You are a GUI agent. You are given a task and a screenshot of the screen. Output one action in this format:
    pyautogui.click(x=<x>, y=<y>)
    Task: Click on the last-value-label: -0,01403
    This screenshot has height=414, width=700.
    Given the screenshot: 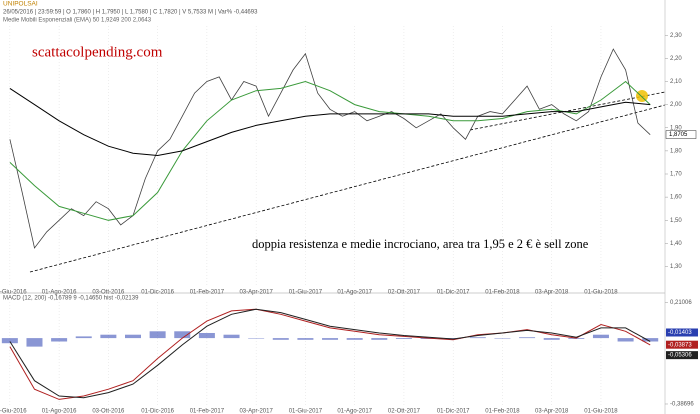 What is the action you would take?
    pyautogui.click(x=680, y=333)
    